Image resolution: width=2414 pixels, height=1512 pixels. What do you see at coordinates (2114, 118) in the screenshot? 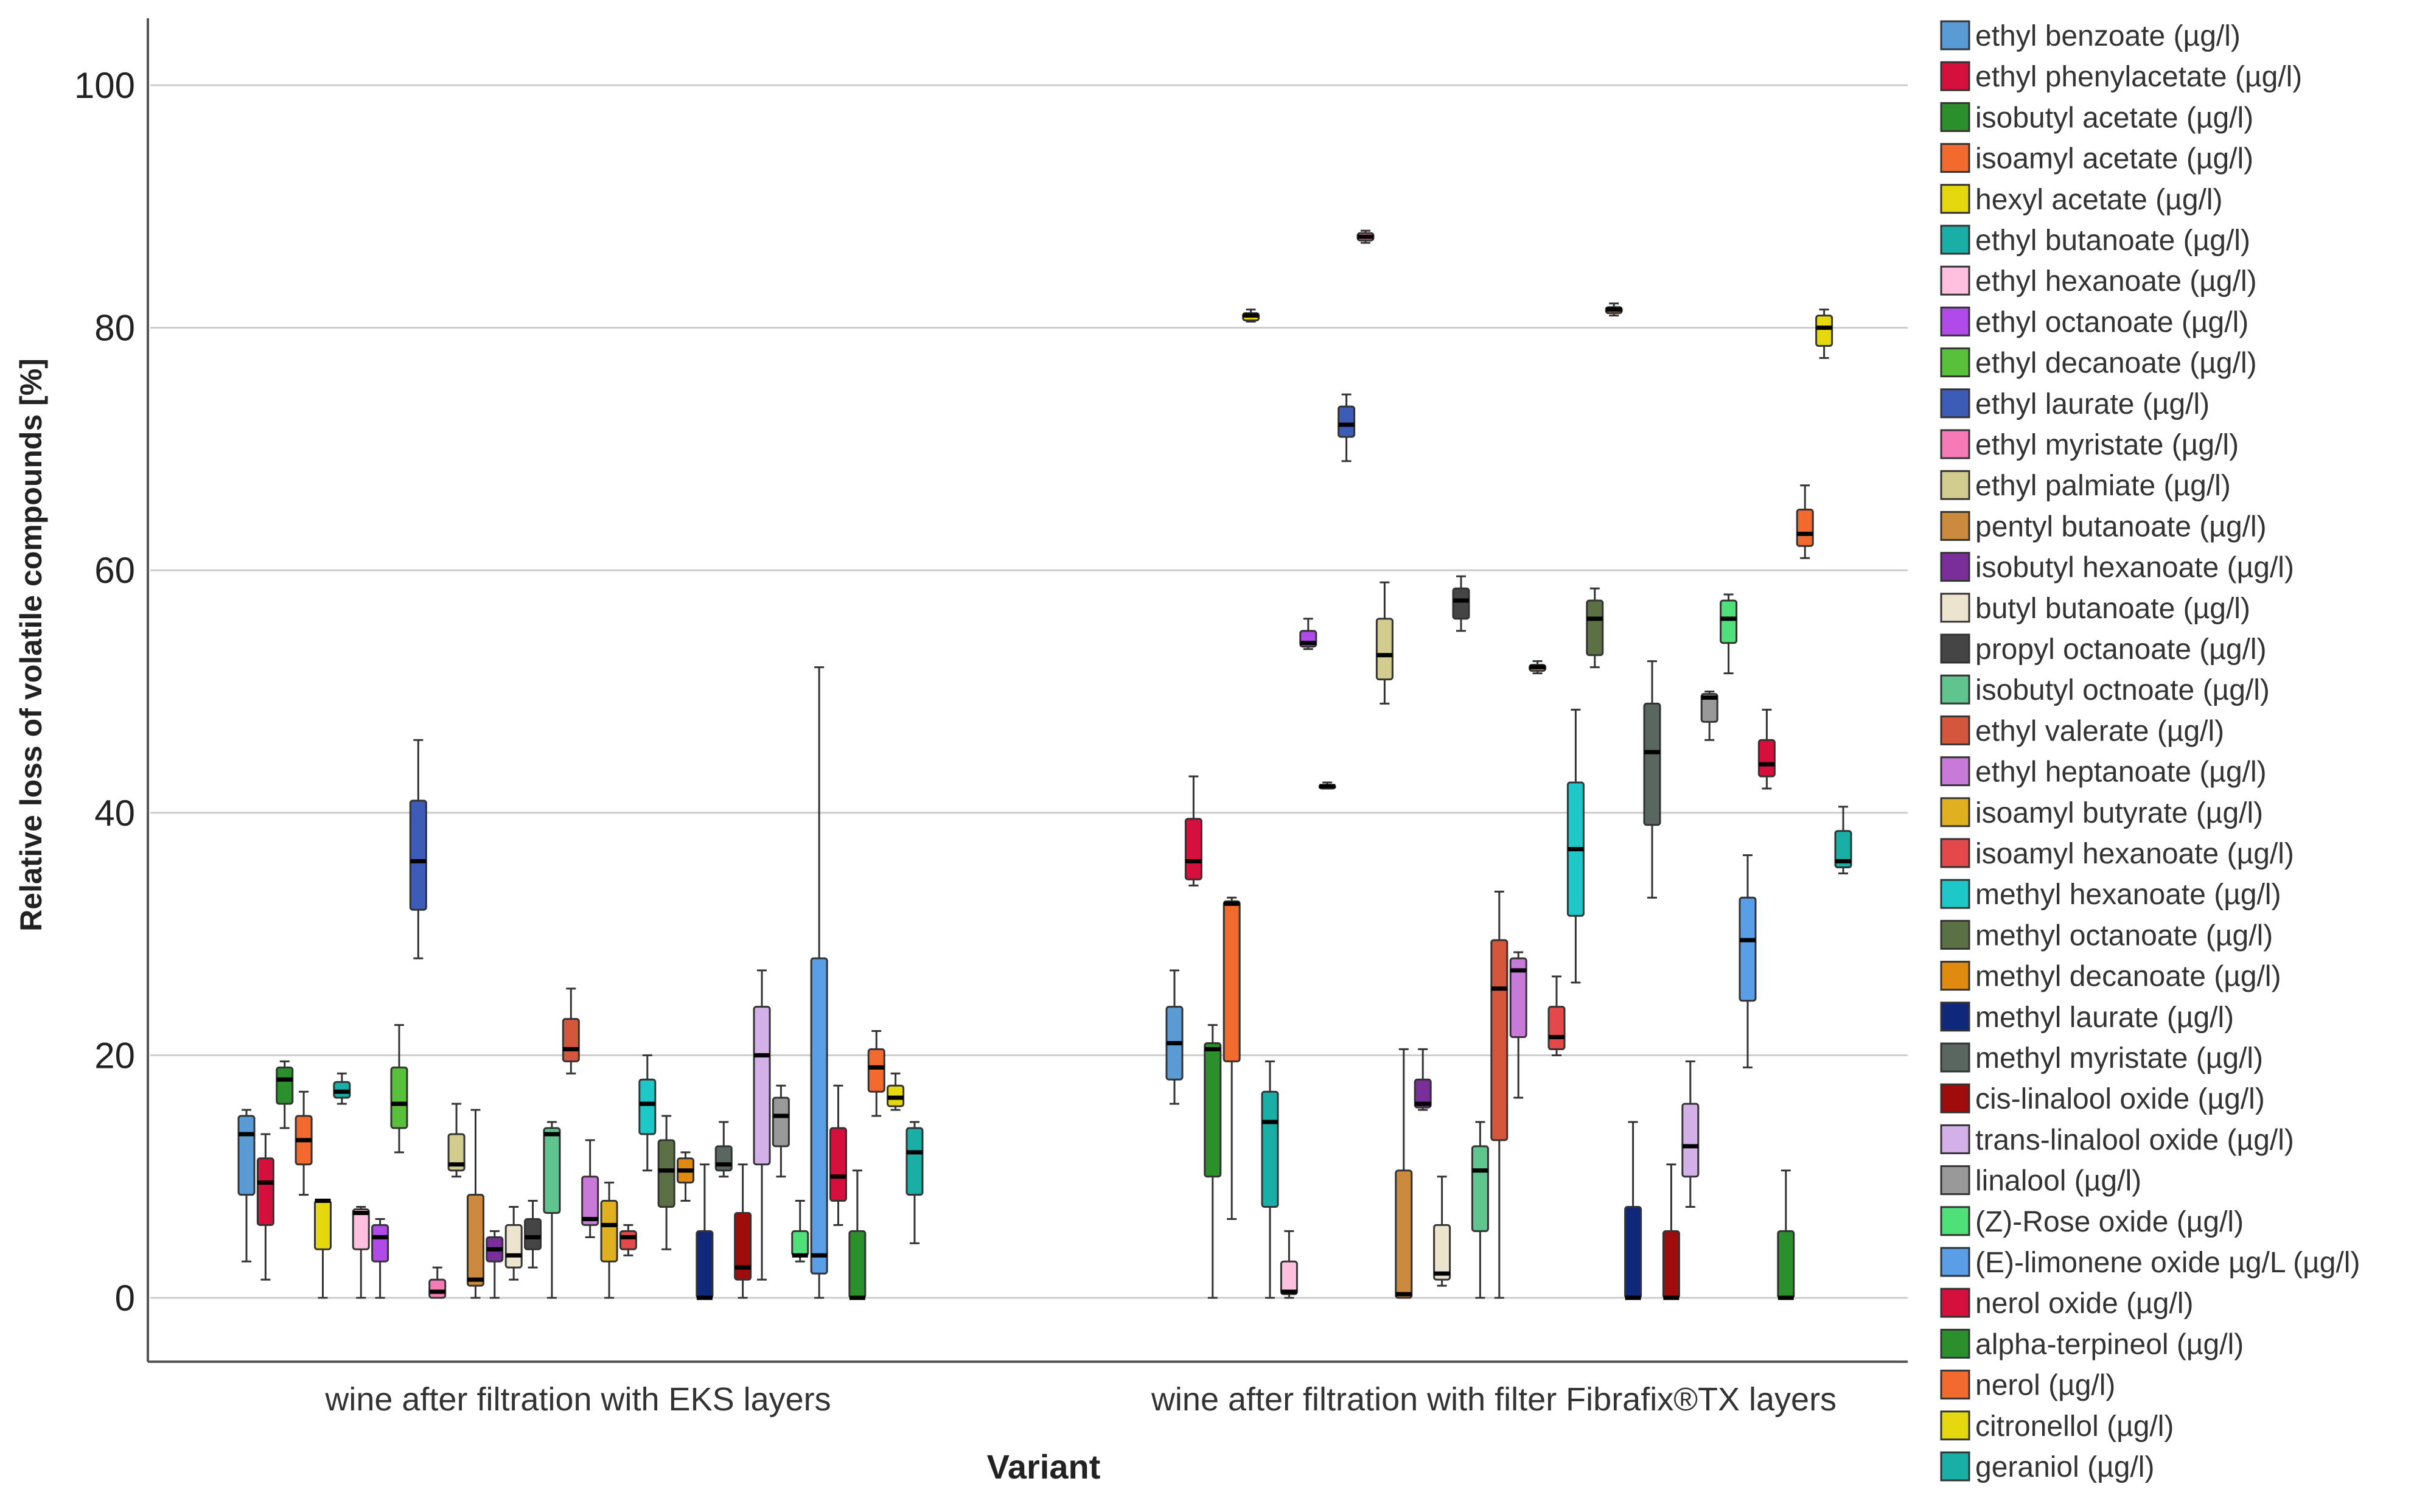
I see `legend-label-isobutyl-acetate-g-l: isobutyl acetate (µg/l)` at bounding box center [2114, 118].